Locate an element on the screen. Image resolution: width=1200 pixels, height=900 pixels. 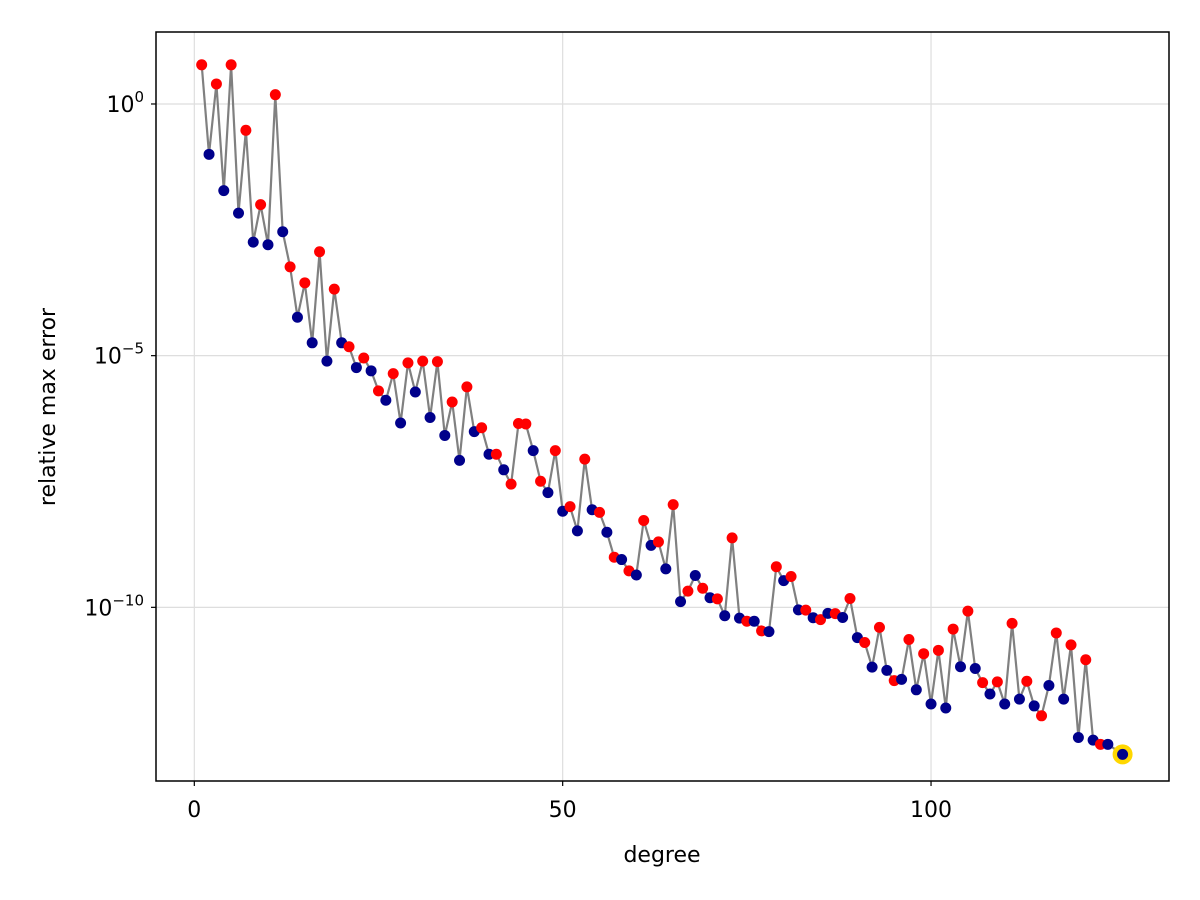
y-axis-ticks: 10⁰ 10⁻⁵ 10⁻¹⁰ is located at coordinates (120, 354).